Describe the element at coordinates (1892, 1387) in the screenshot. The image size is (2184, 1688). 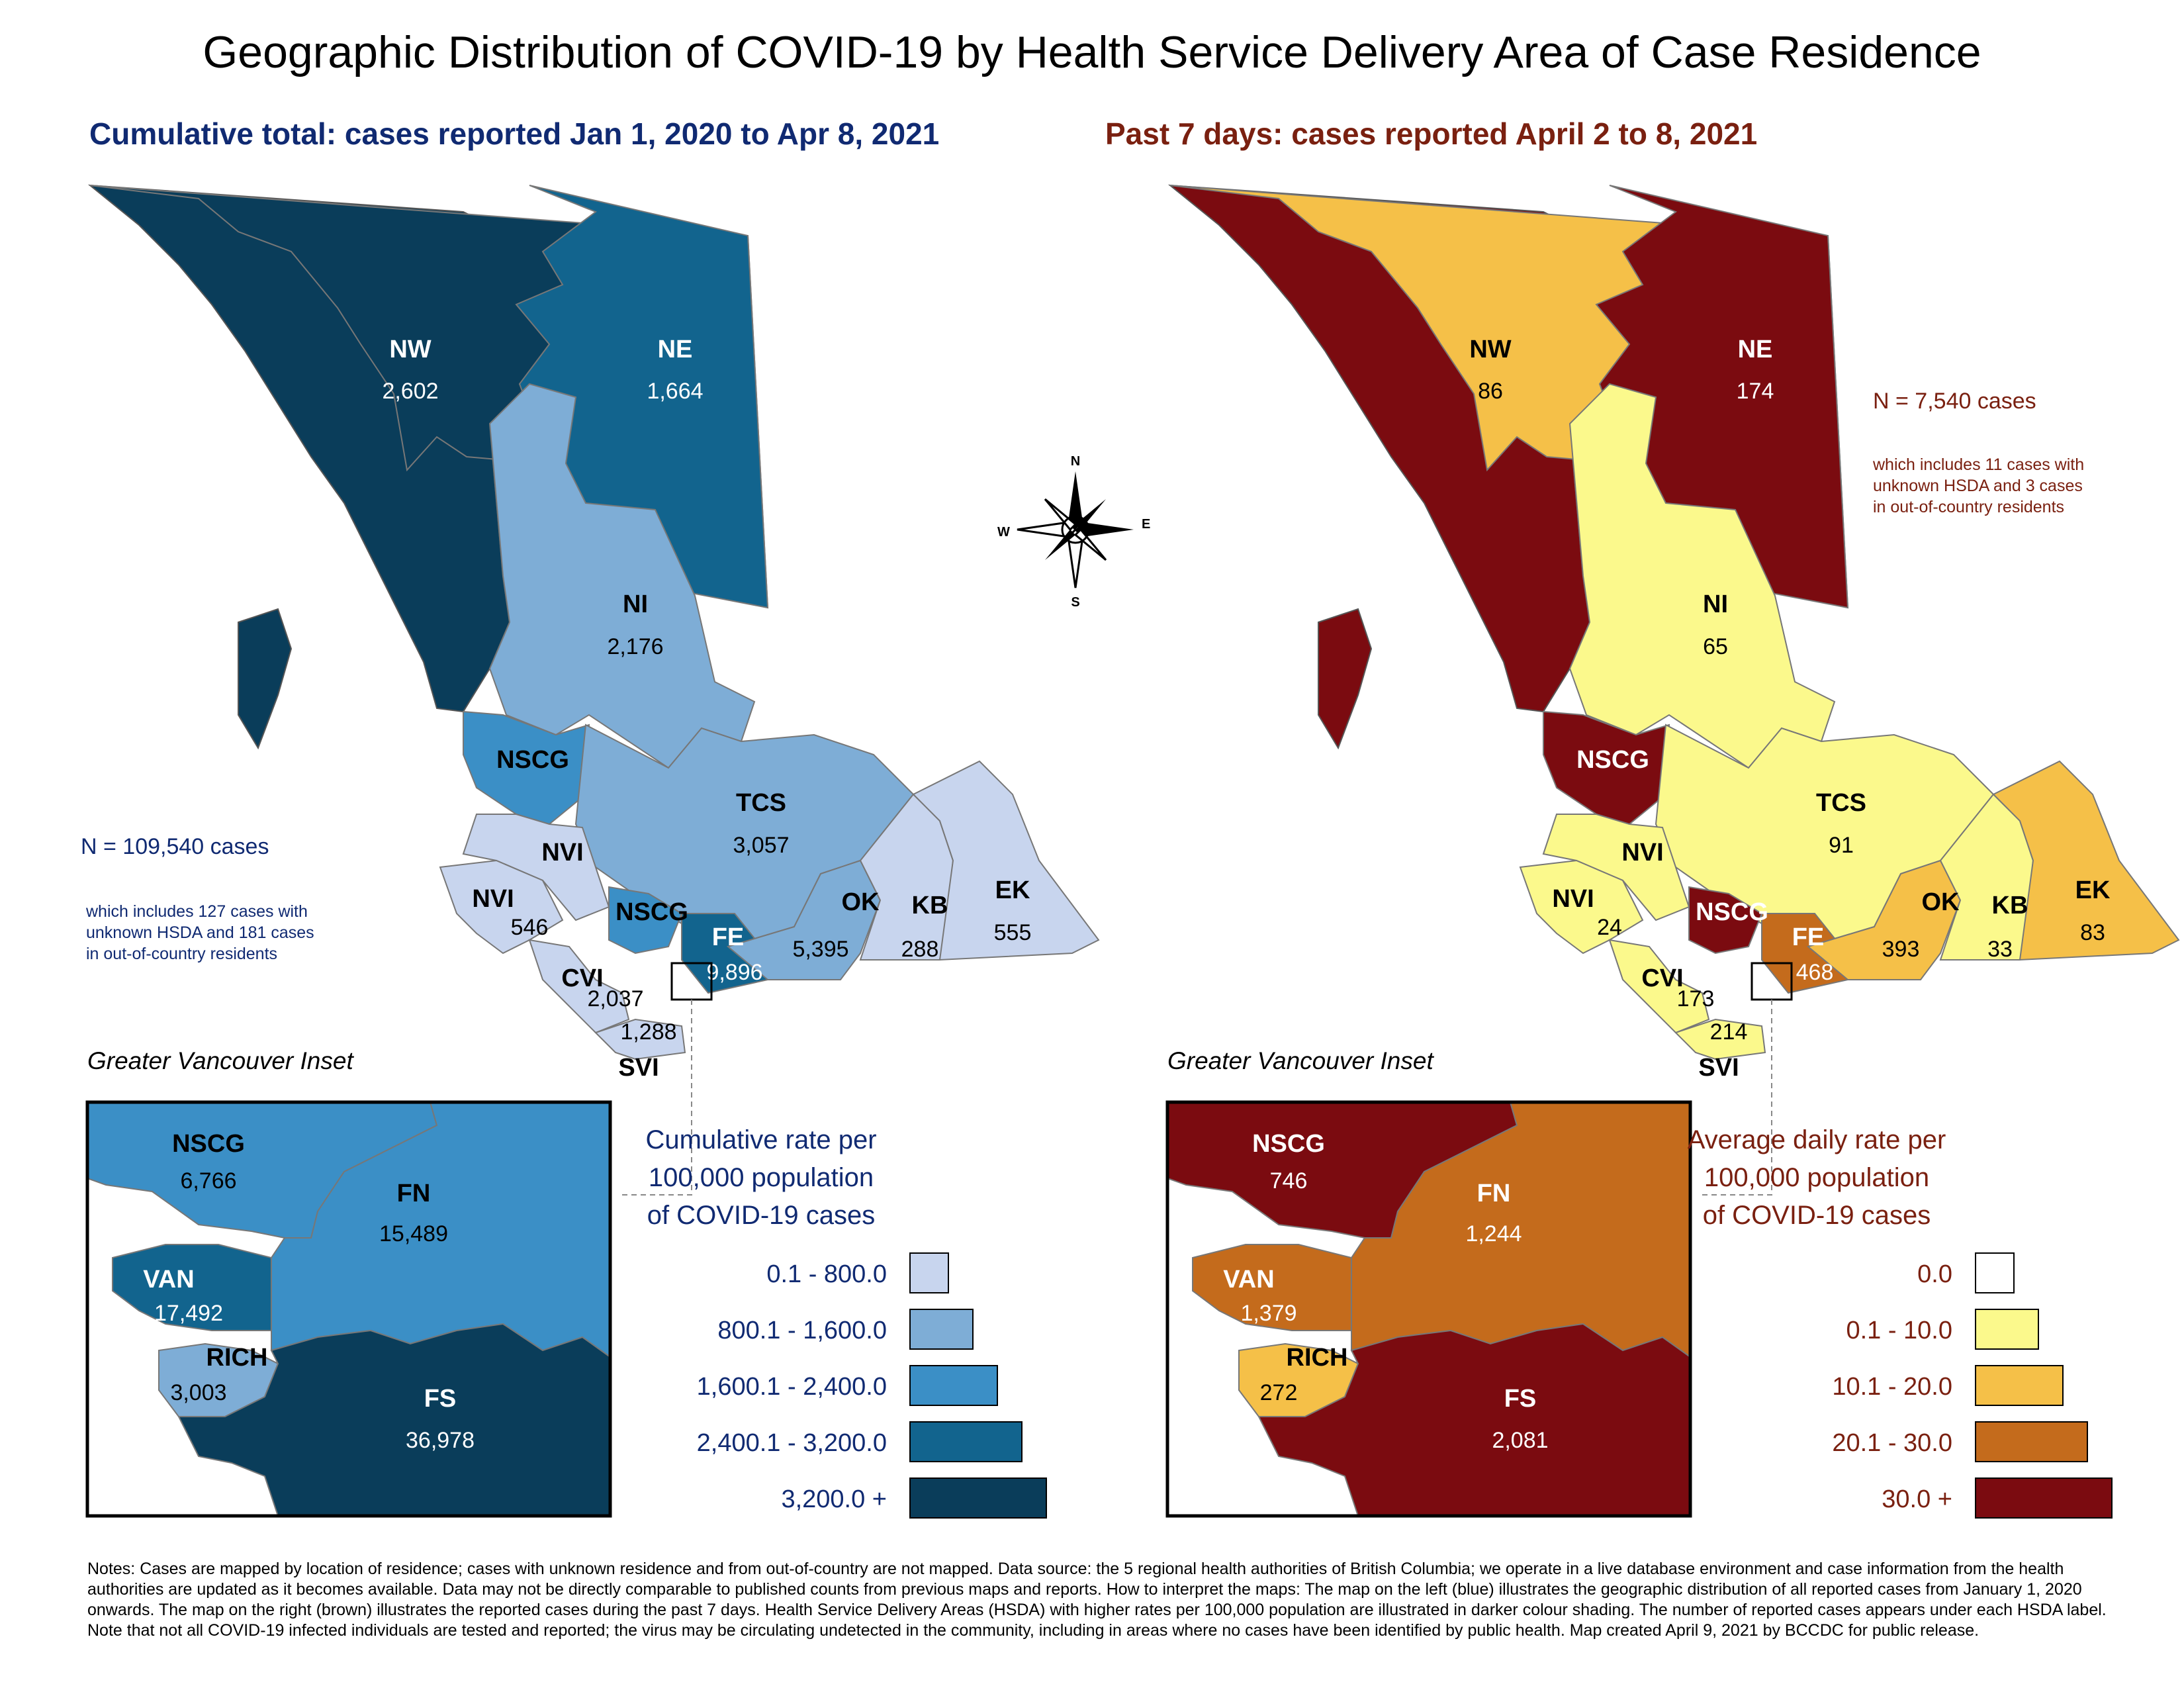
I see `legend-label: 10.1 - 20.0` at that location.